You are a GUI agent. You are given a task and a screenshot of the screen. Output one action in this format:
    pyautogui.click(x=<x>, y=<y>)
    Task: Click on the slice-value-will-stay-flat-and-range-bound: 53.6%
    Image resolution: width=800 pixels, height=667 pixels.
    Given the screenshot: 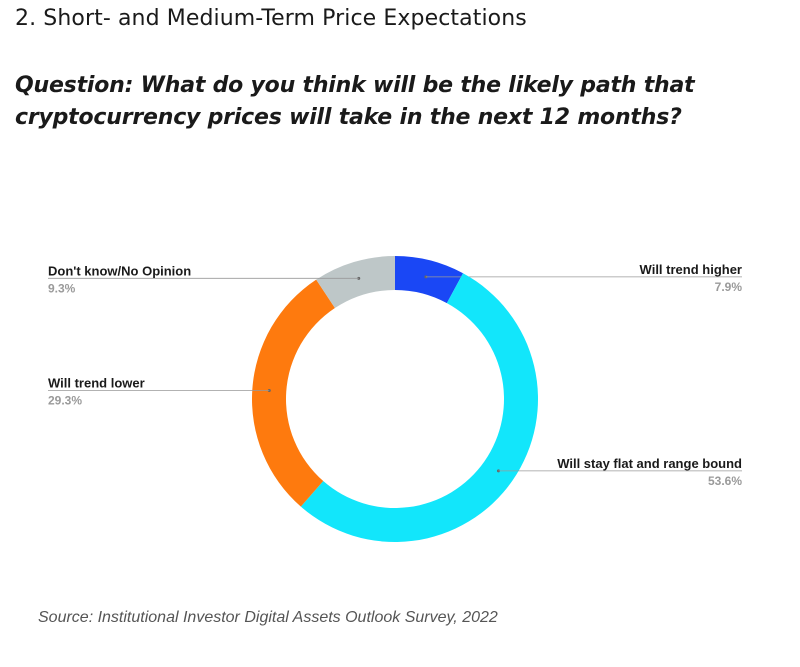 What is the action you would take?
    pyautogui.click(x=725, y=481)
    